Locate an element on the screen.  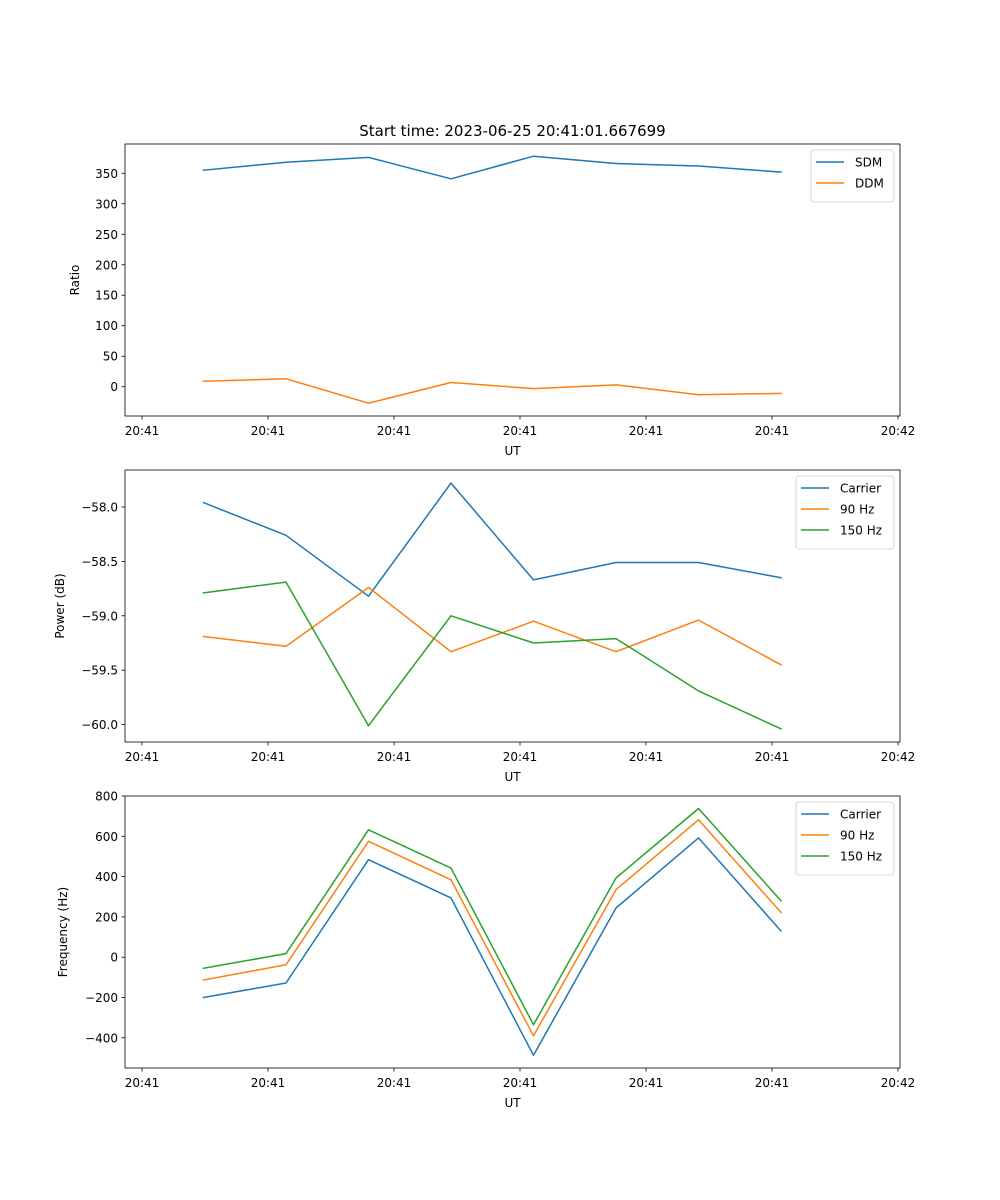
legend: SDM DDM is located at coordinates (852, 176).